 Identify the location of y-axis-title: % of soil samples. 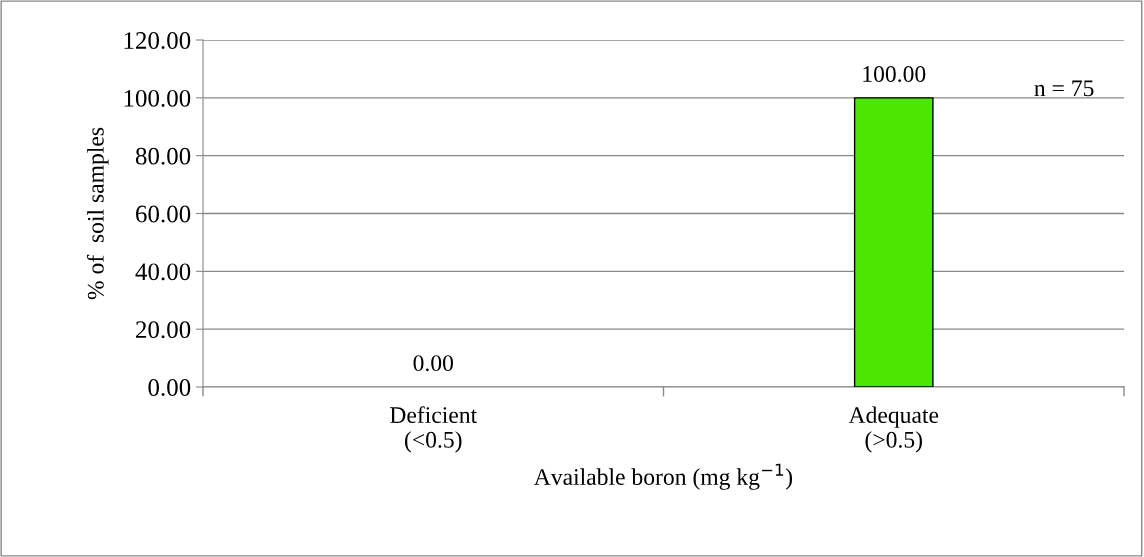
(97, 213).